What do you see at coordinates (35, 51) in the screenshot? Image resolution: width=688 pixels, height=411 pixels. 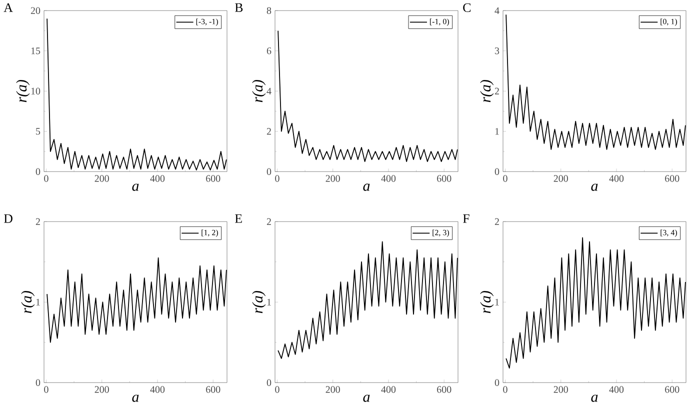 I see `y-tick-label: 15` at bounding box center [35, 51].